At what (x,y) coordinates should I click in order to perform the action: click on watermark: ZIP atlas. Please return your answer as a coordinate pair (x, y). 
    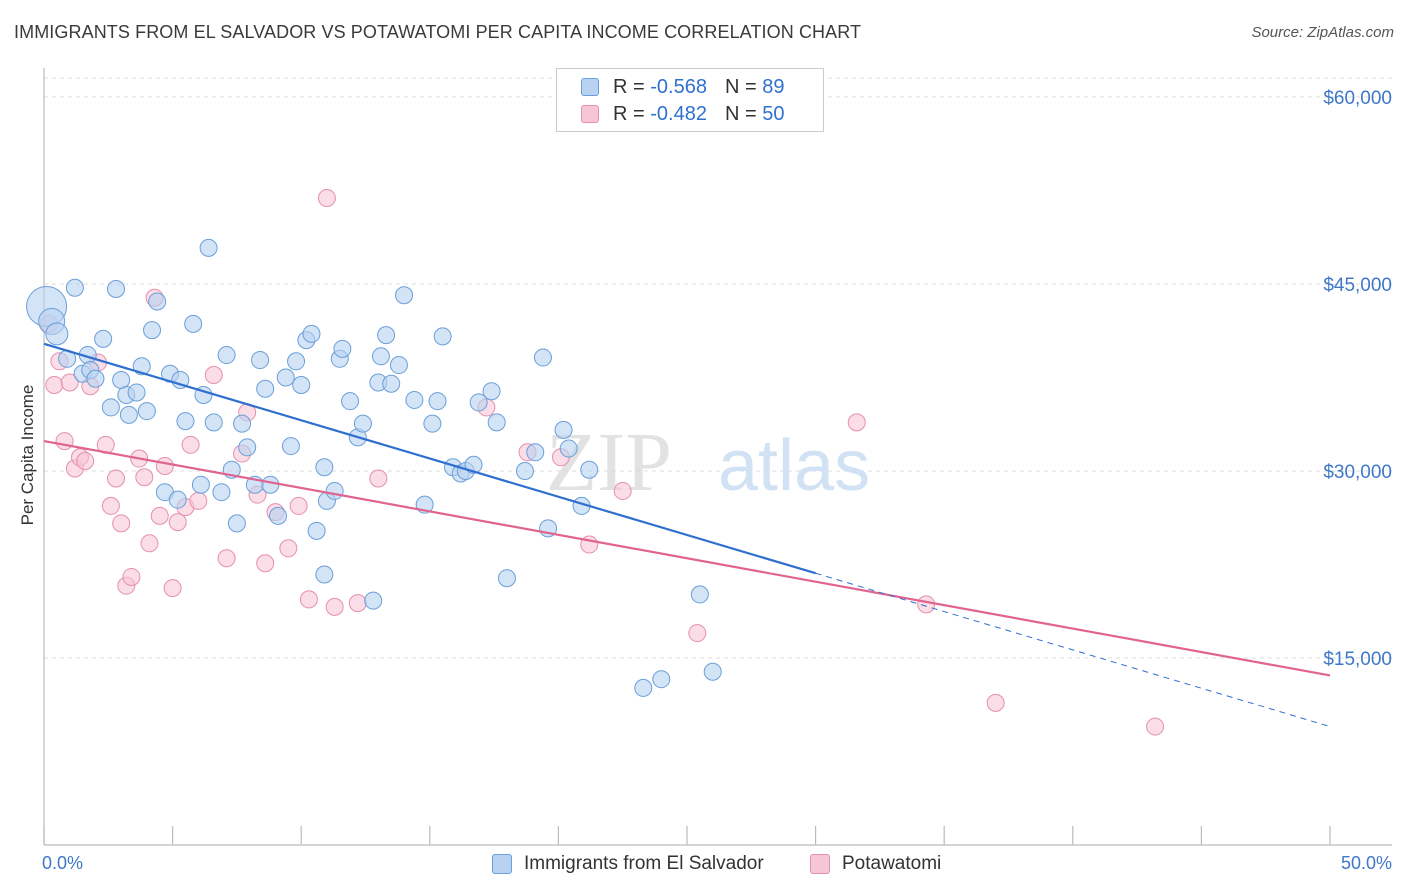
    Looking at the image, I should click on (708, 462).